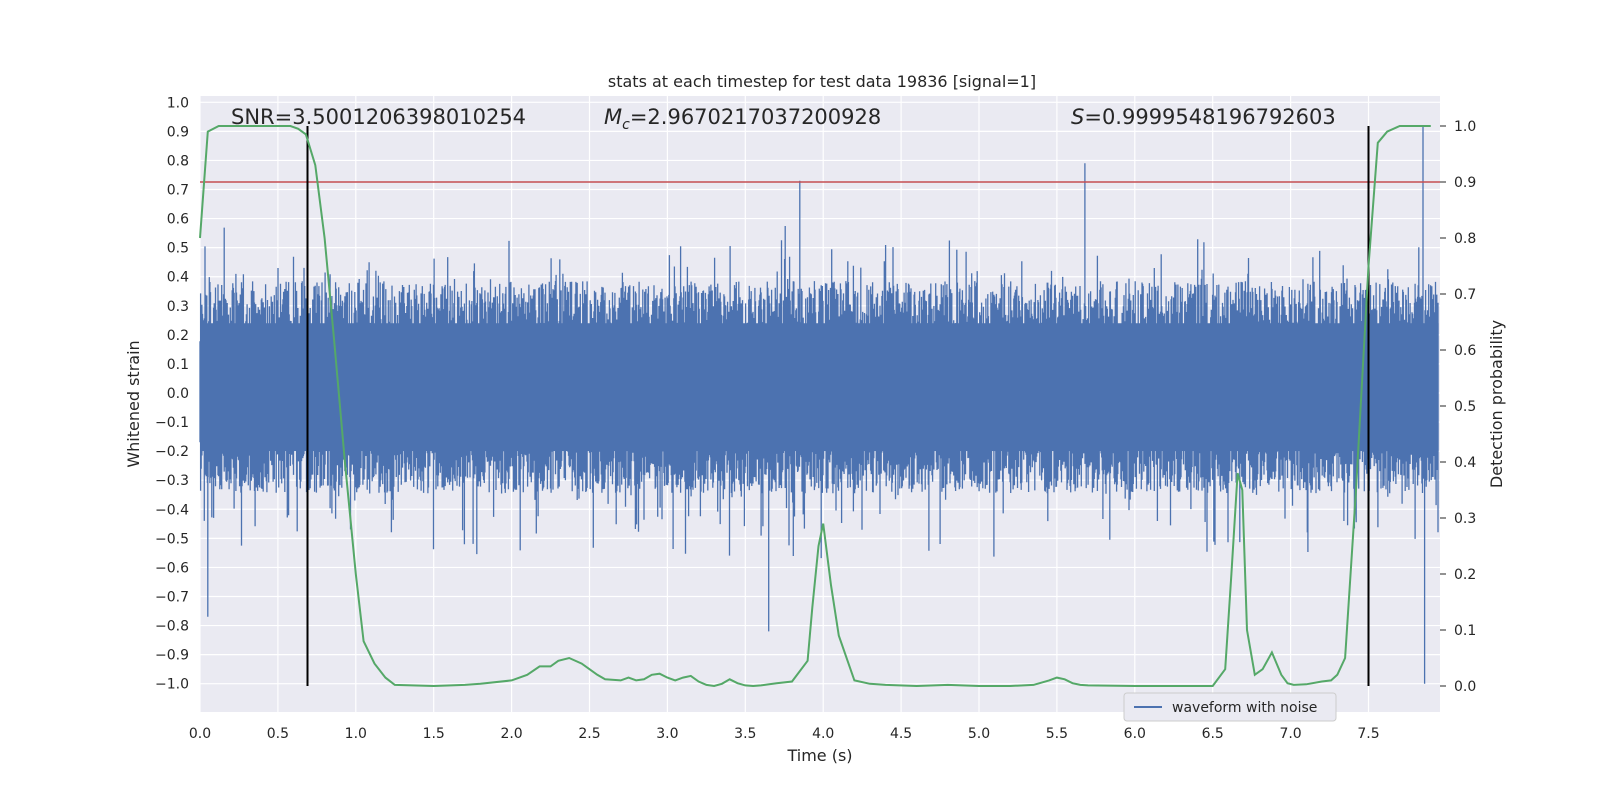 Image resolution: width=1600 pixels, height=800 pixels. I want to click on x-tick-label: 1.5, so click(434, 734).